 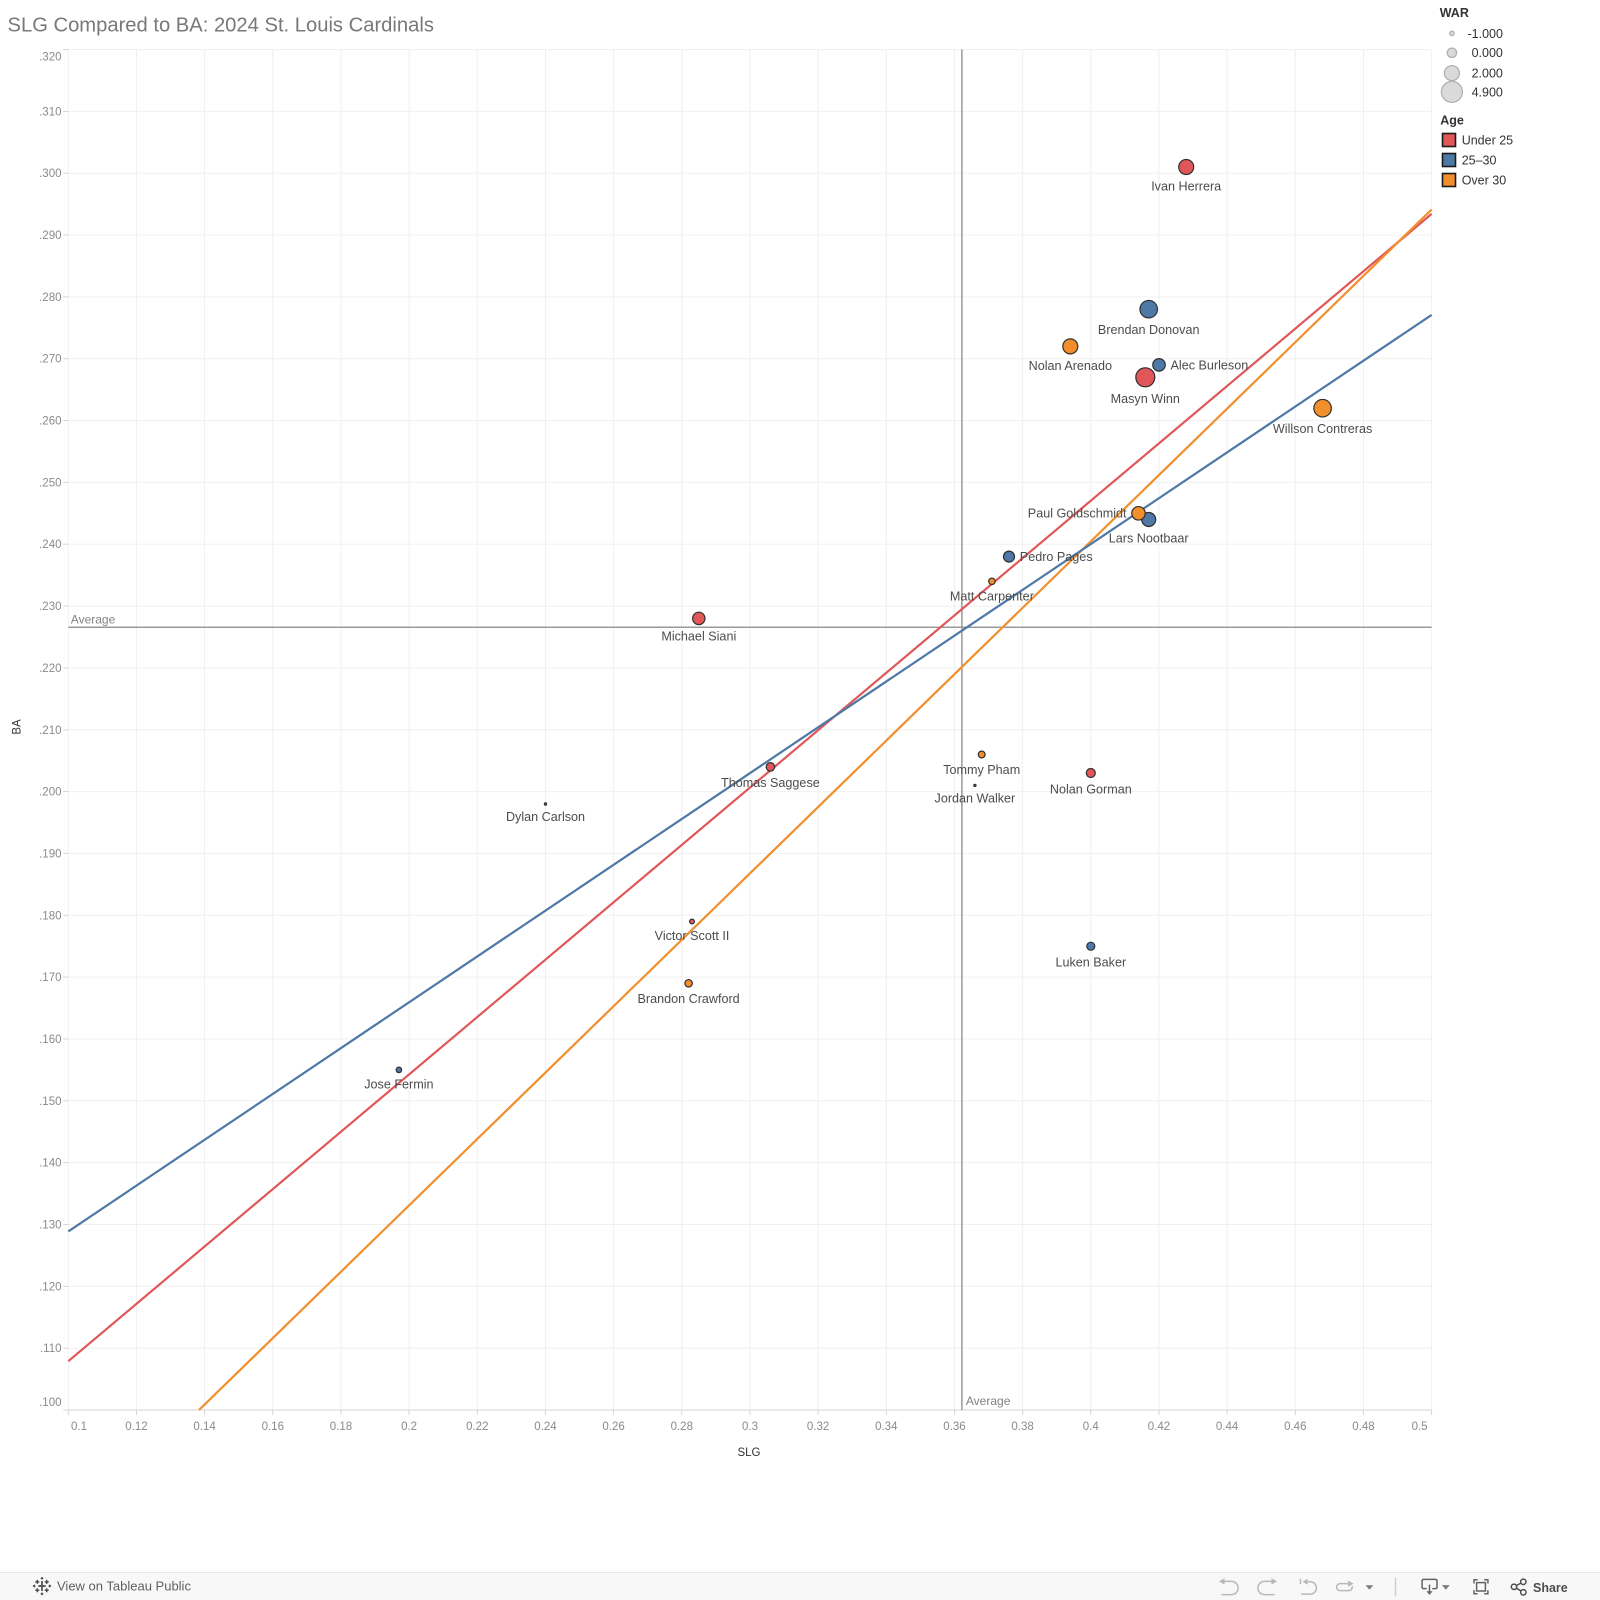 I want to click on svg-text: .200, so click(x=50, y=793).